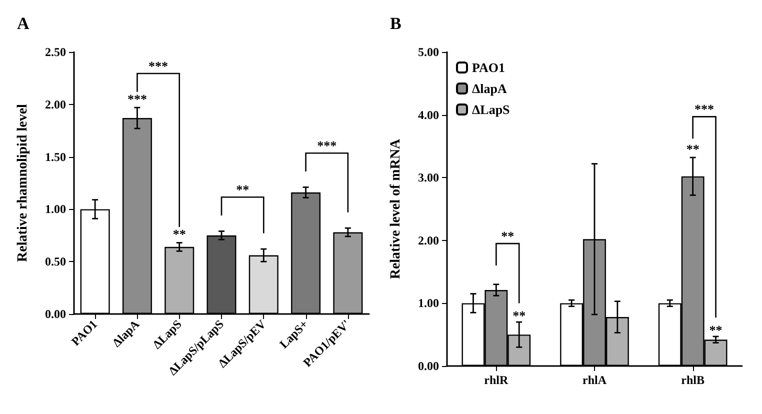  I want to click on y-tick-label: 3.00, so click(428, 177).